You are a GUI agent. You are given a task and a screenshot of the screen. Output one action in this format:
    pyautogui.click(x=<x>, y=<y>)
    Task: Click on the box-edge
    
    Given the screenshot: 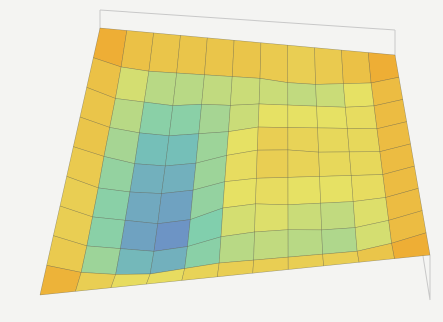 What is the action you would take?
    pyautogui.click(x=247, y=20)
    